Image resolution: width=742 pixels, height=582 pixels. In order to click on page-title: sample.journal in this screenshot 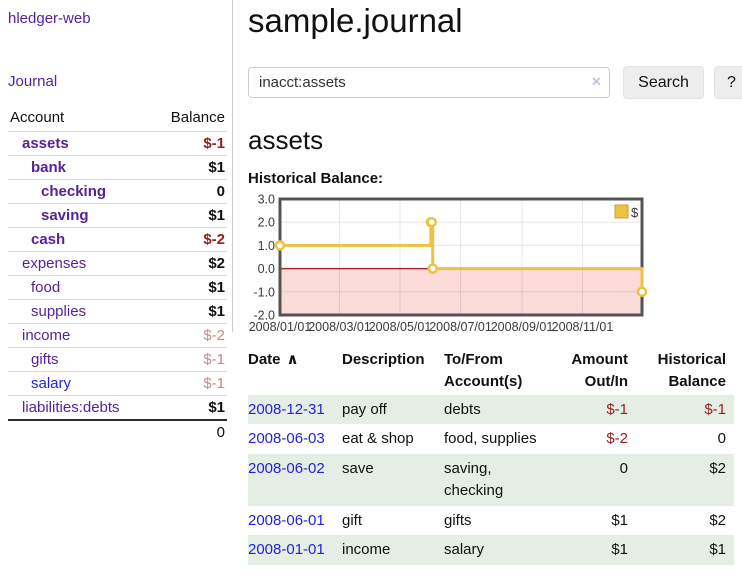, I will do `click(355, 20)`.